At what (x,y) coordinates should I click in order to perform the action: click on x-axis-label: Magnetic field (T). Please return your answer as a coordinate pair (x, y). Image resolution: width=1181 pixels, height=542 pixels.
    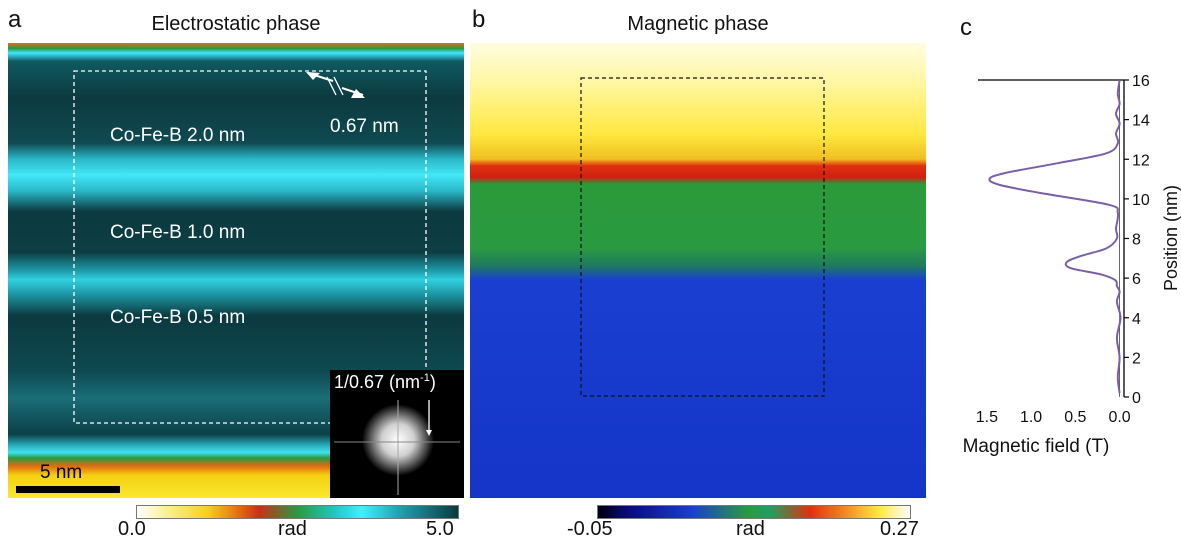
    Looking at the image, I should click on (1036, 446).